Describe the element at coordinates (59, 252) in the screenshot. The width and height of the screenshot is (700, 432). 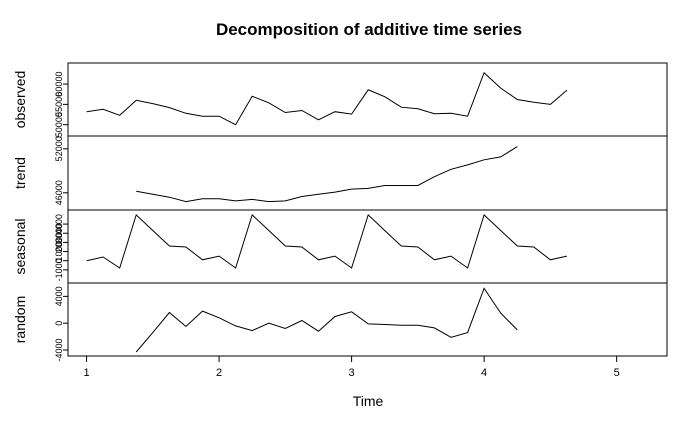
I see `y-tick-label-seasonal: 1000` at that location.